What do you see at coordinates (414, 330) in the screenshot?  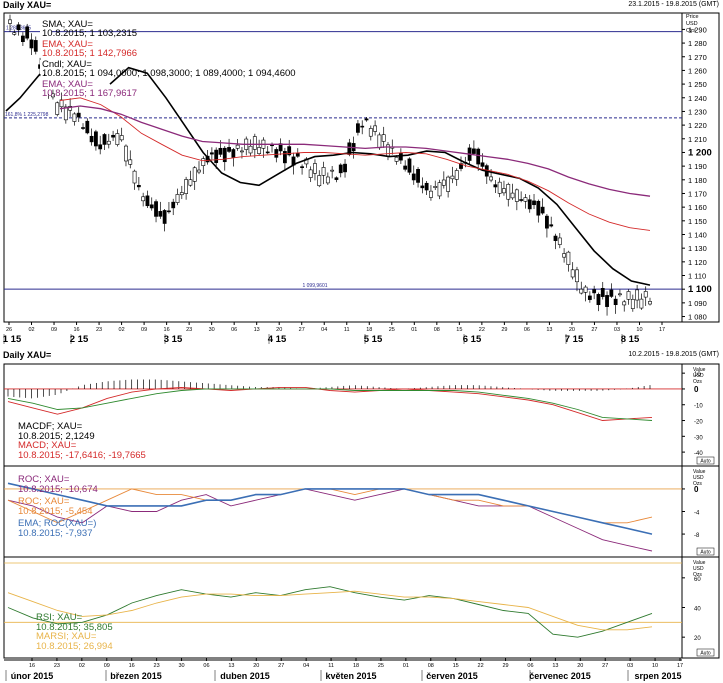 I see `time-tick-label: 01` at bounding box center [414, 330].